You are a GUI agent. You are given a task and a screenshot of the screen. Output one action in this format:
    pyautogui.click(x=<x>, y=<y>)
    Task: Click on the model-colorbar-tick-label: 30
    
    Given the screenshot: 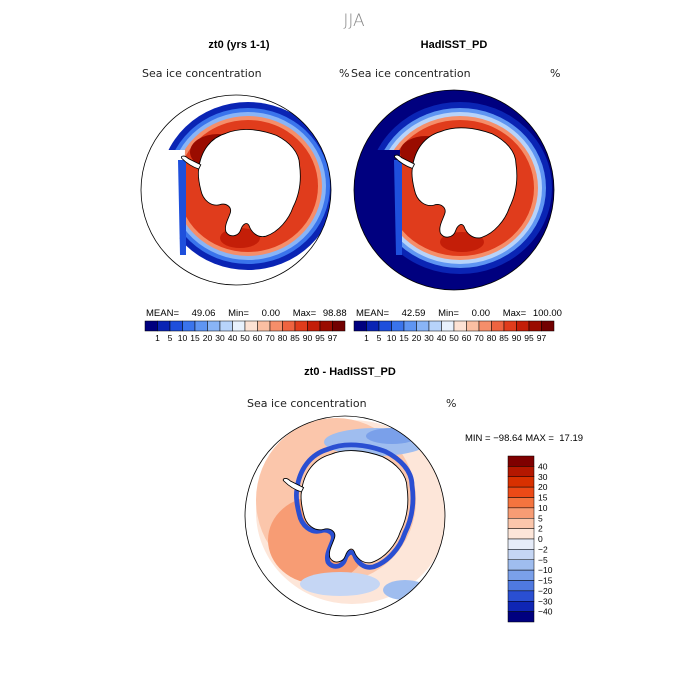 What is the action you would take?
    pyautogui.click(x=220, y=338)
    